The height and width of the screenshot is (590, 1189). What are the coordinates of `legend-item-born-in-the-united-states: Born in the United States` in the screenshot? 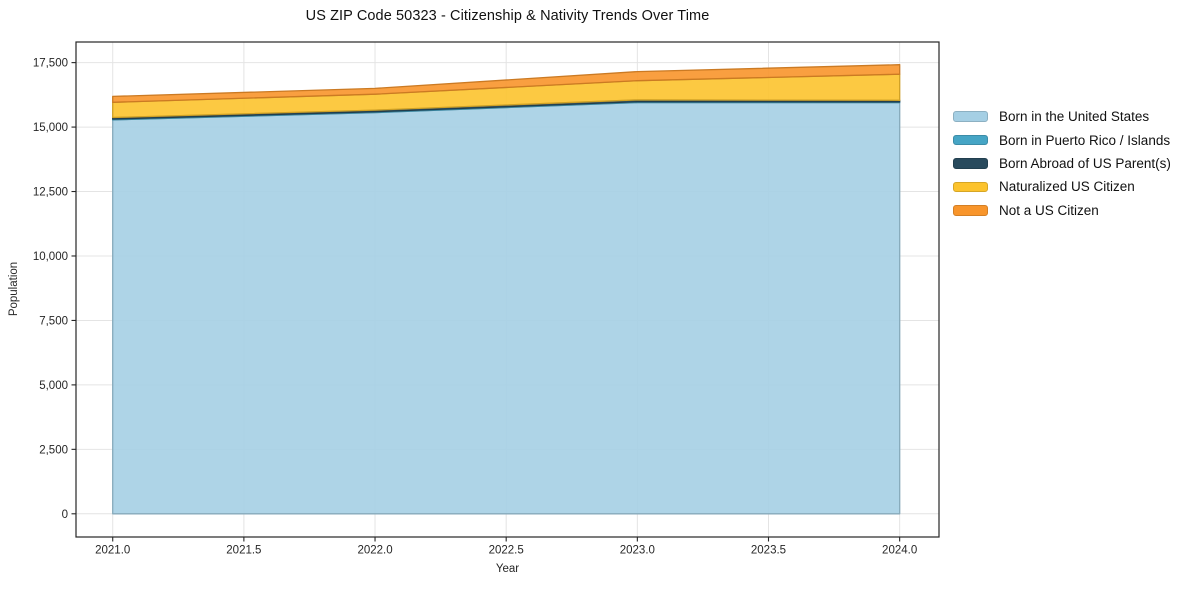 It's located at (1062, 116).